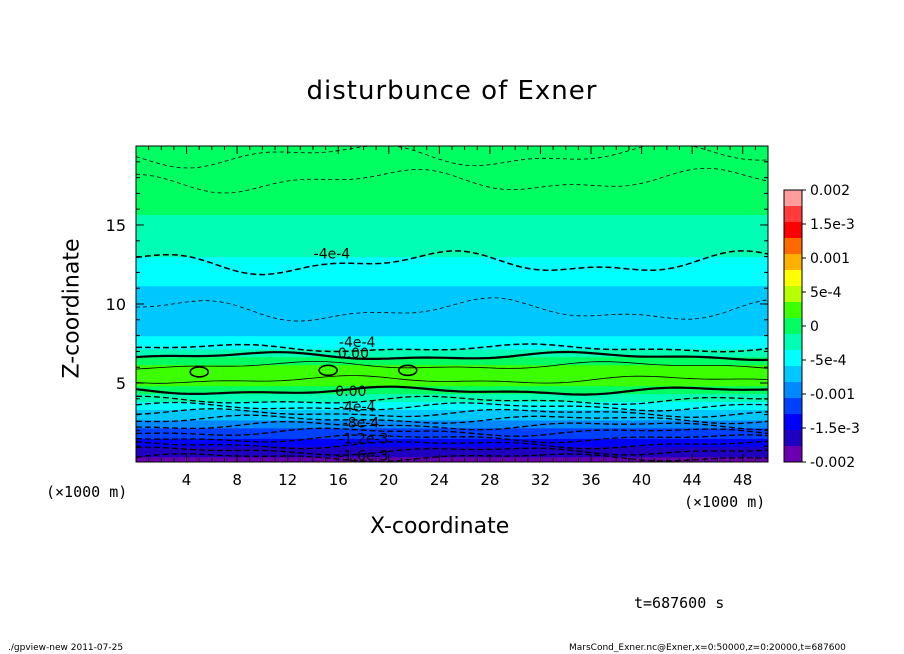 The height and width of the screenshot is (654, 904). What do you see at coordinates (725, 502) in the screenshot?
I see `x-unit-label: (×1000 m)` at bounding box center [725, 502].